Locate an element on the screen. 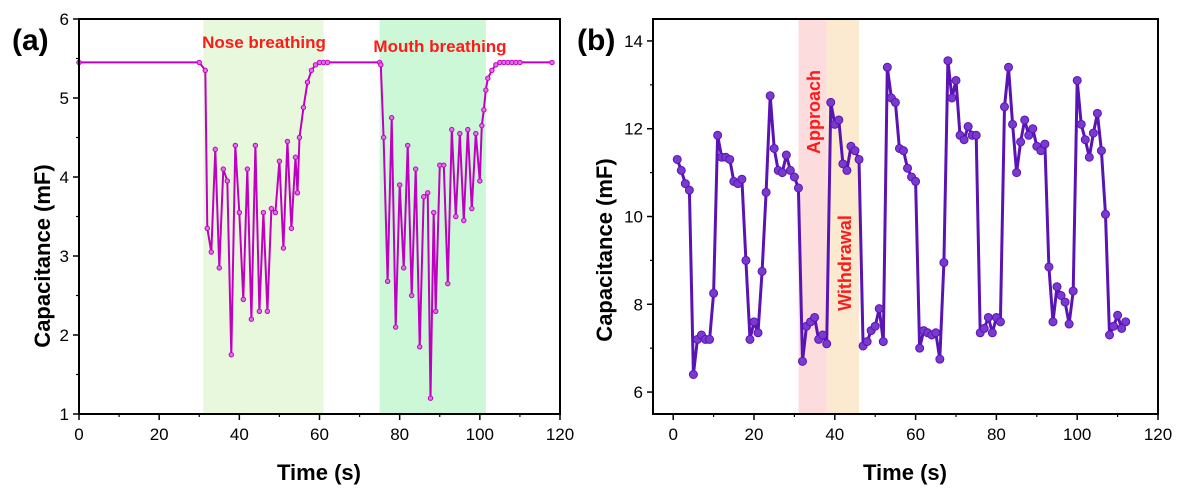 This screenshot has height=496, width=1183. region-label-1: Mouth breathing is located at coordinates (439, 46).